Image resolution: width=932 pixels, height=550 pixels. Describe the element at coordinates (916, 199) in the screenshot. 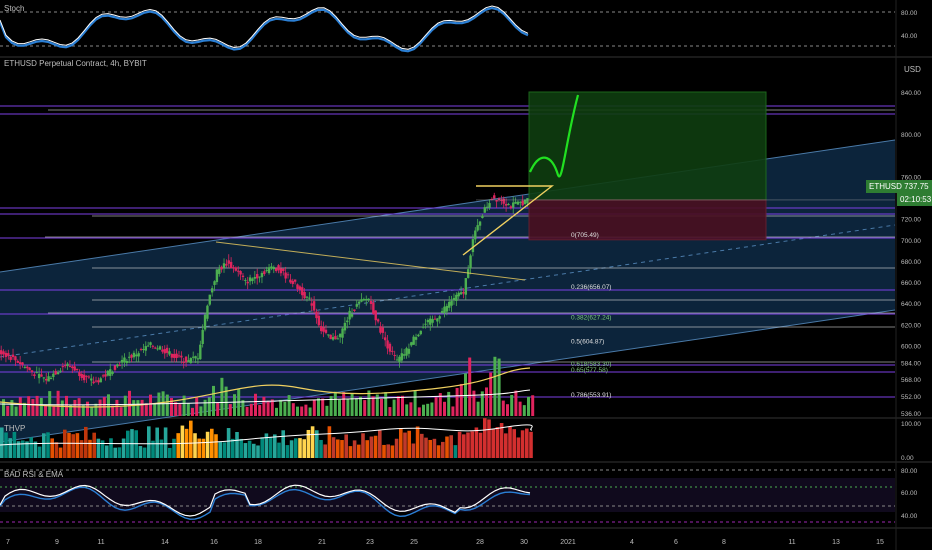

I see `countdown-text: 02:10:53` at that location.